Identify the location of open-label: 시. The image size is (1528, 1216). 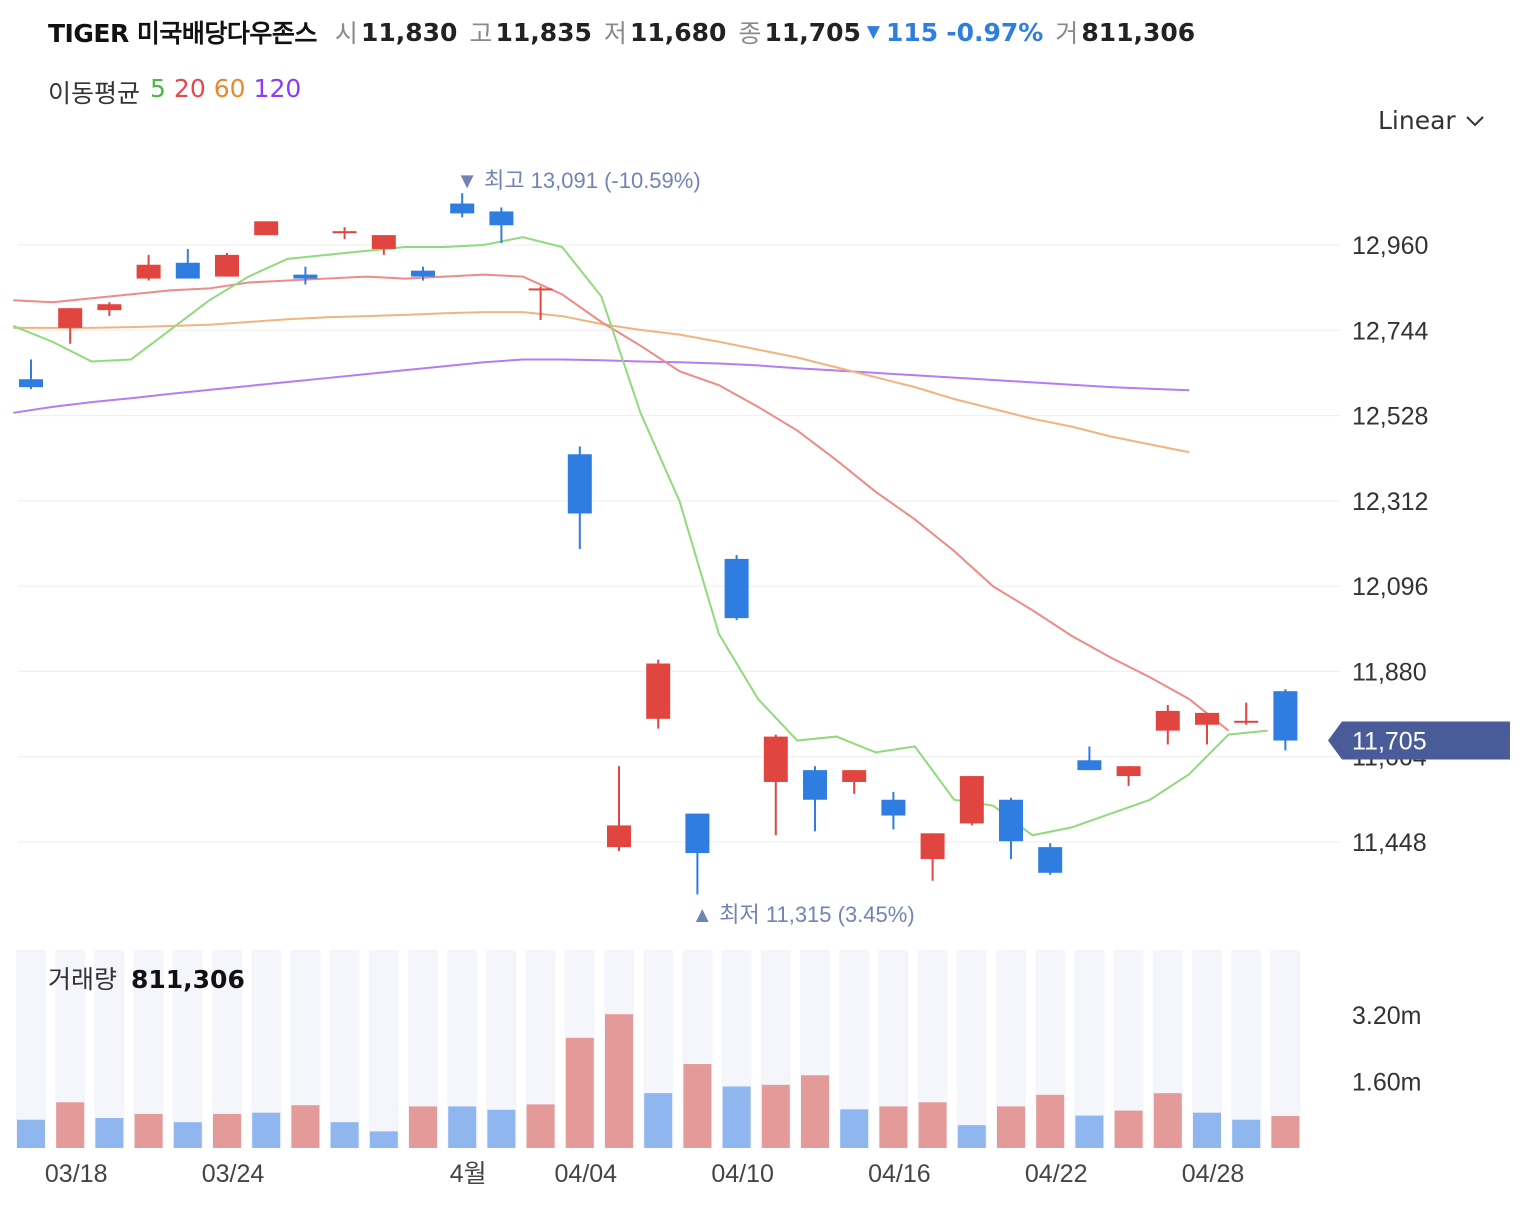
(346, 33).